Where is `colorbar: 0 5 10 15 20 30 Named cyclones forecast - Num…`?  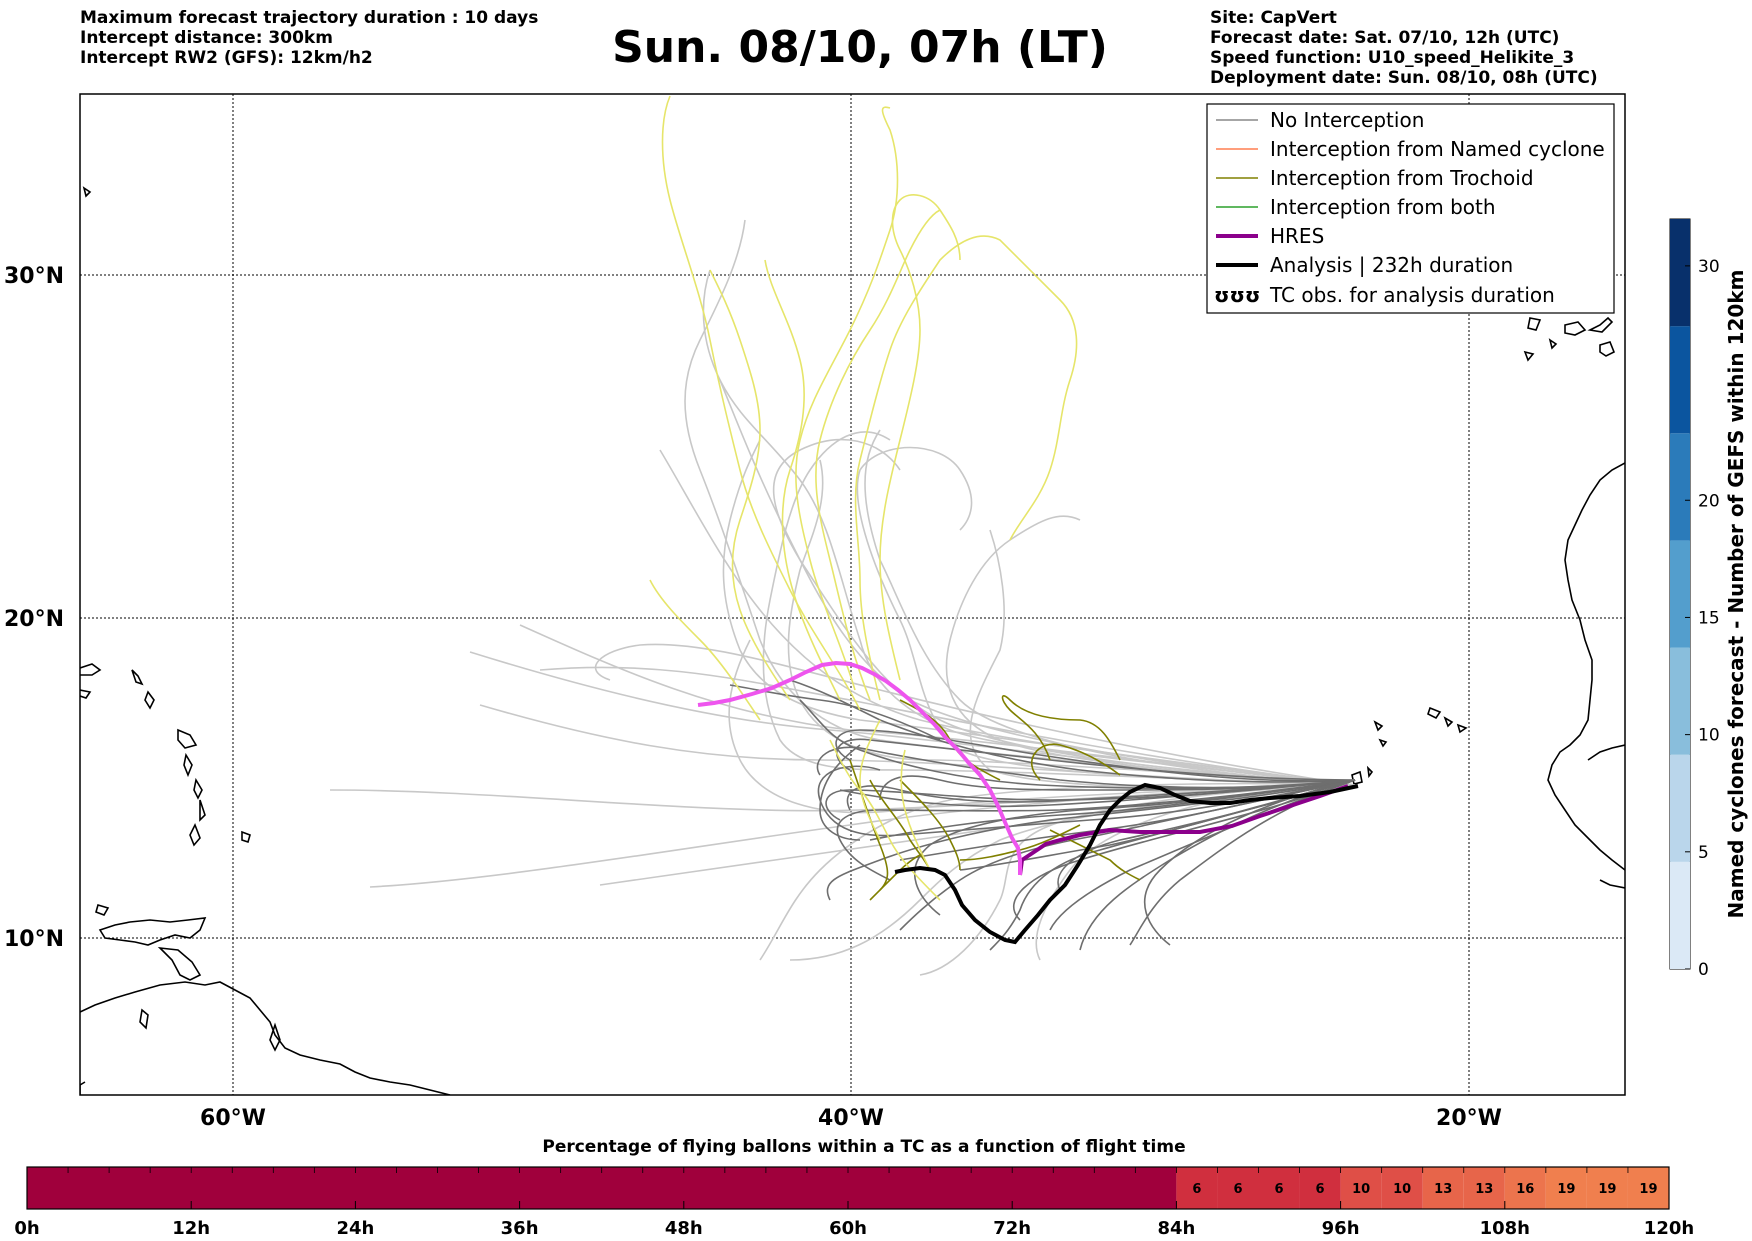 colorbar: 0 5 10 15 20 30 Named cyclones forecast - Num… is located at coordinates (1708, 599).